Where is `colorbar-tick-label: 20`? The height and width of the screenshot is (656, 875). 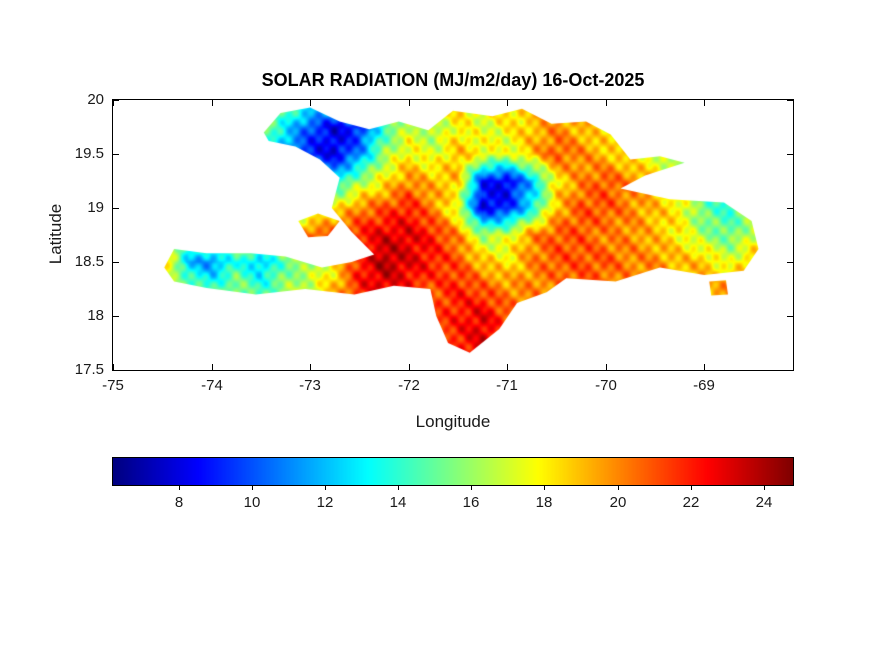
colorbar-tick-label: 20 is located at coordinates (618, 502).